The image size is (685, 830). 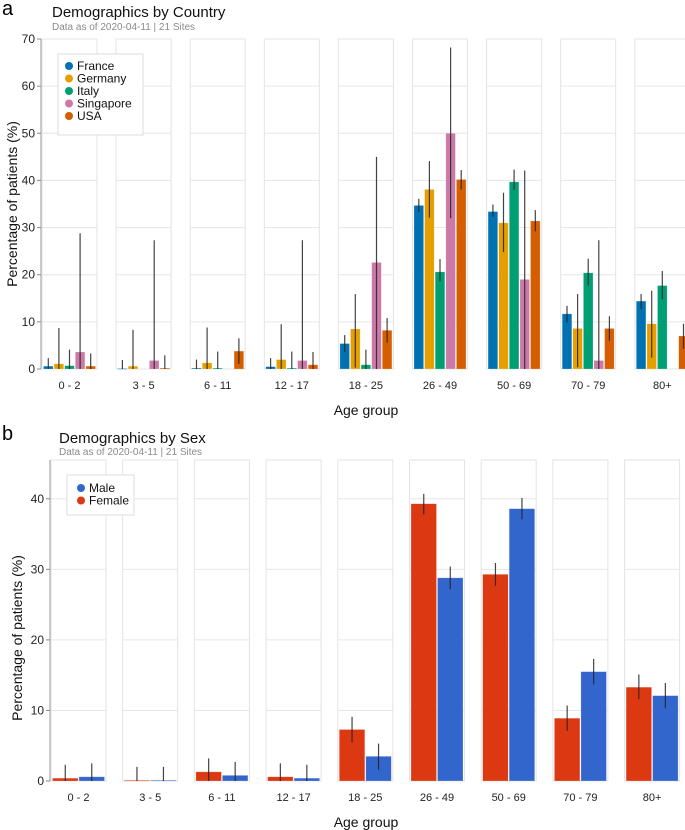 I want to click on legend-item-italy: Italy, so click(x=82, y=91).